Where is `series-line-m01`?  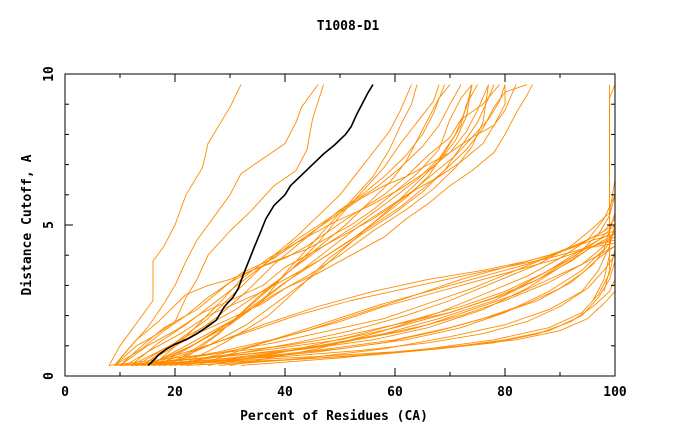
series-line-m01 is located at coordinates (175, 225).